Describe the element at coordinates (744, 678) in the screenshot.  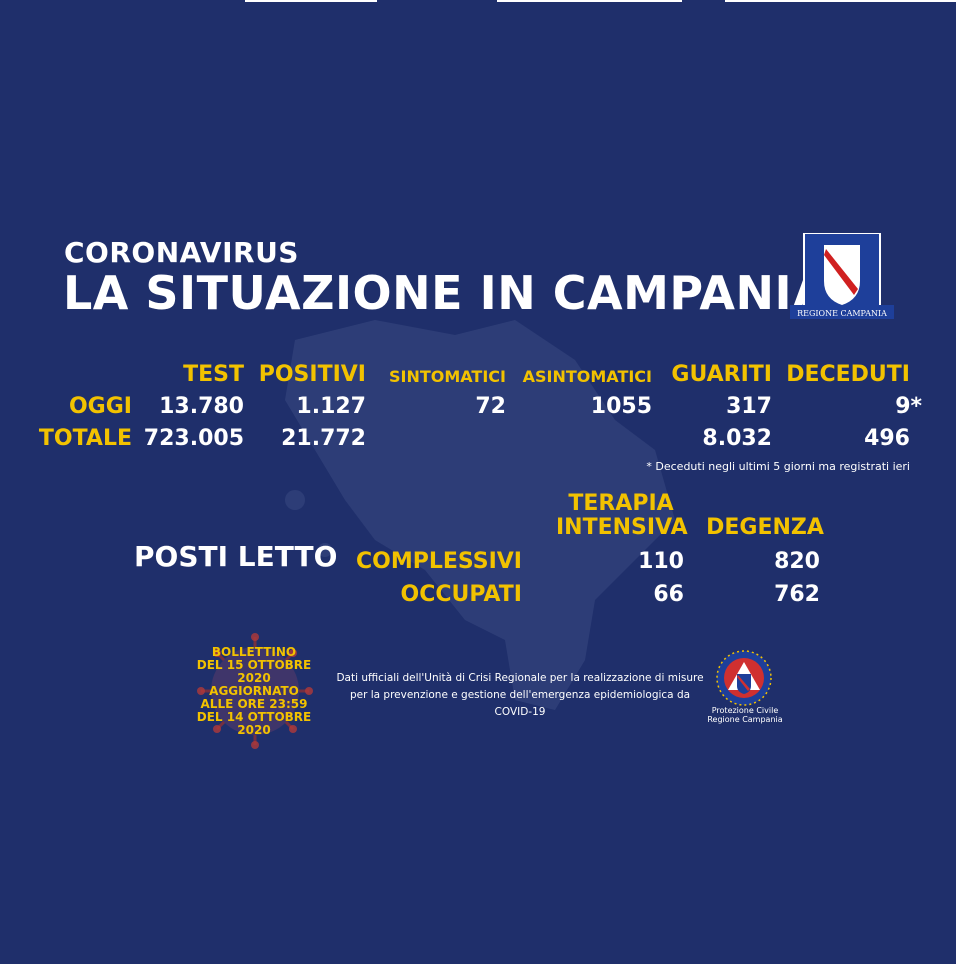
I see `protezione-civile-icon` at that location.